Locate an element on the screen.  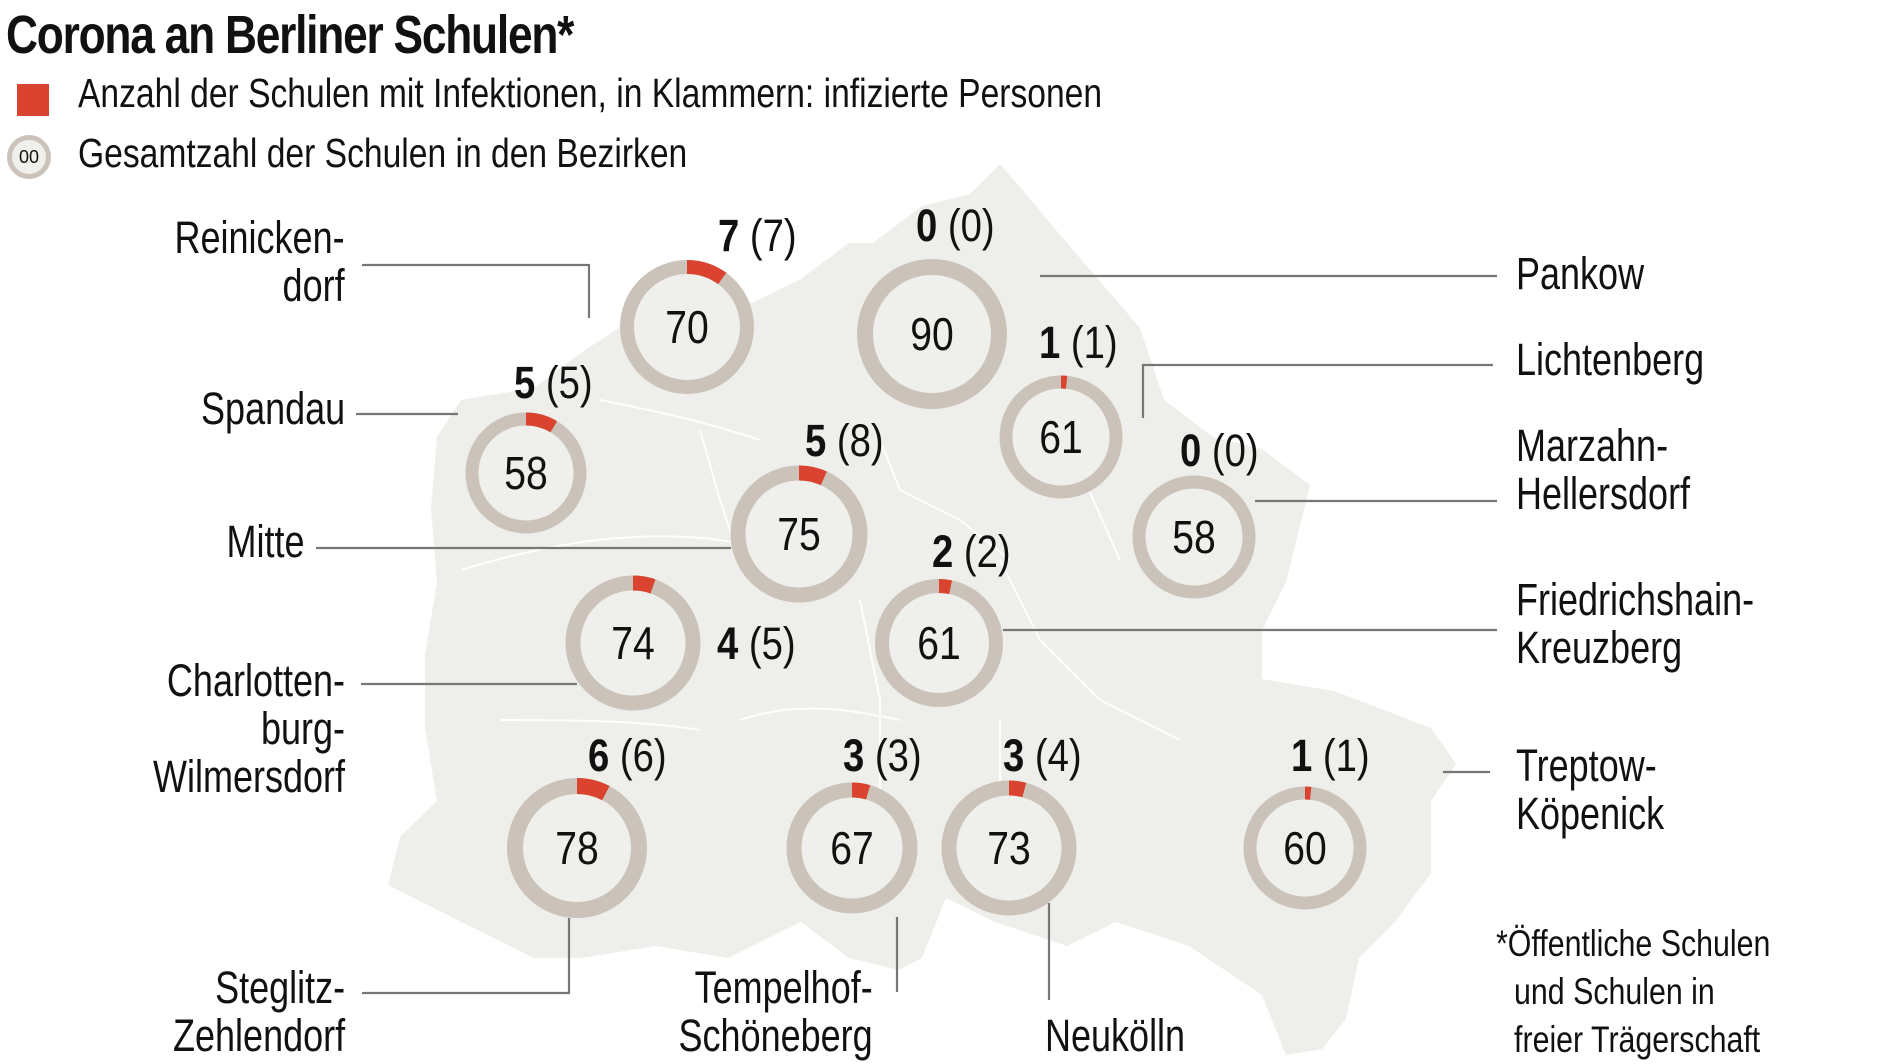
total-neukoelln: 73 is located at coordinates (1009, 848).